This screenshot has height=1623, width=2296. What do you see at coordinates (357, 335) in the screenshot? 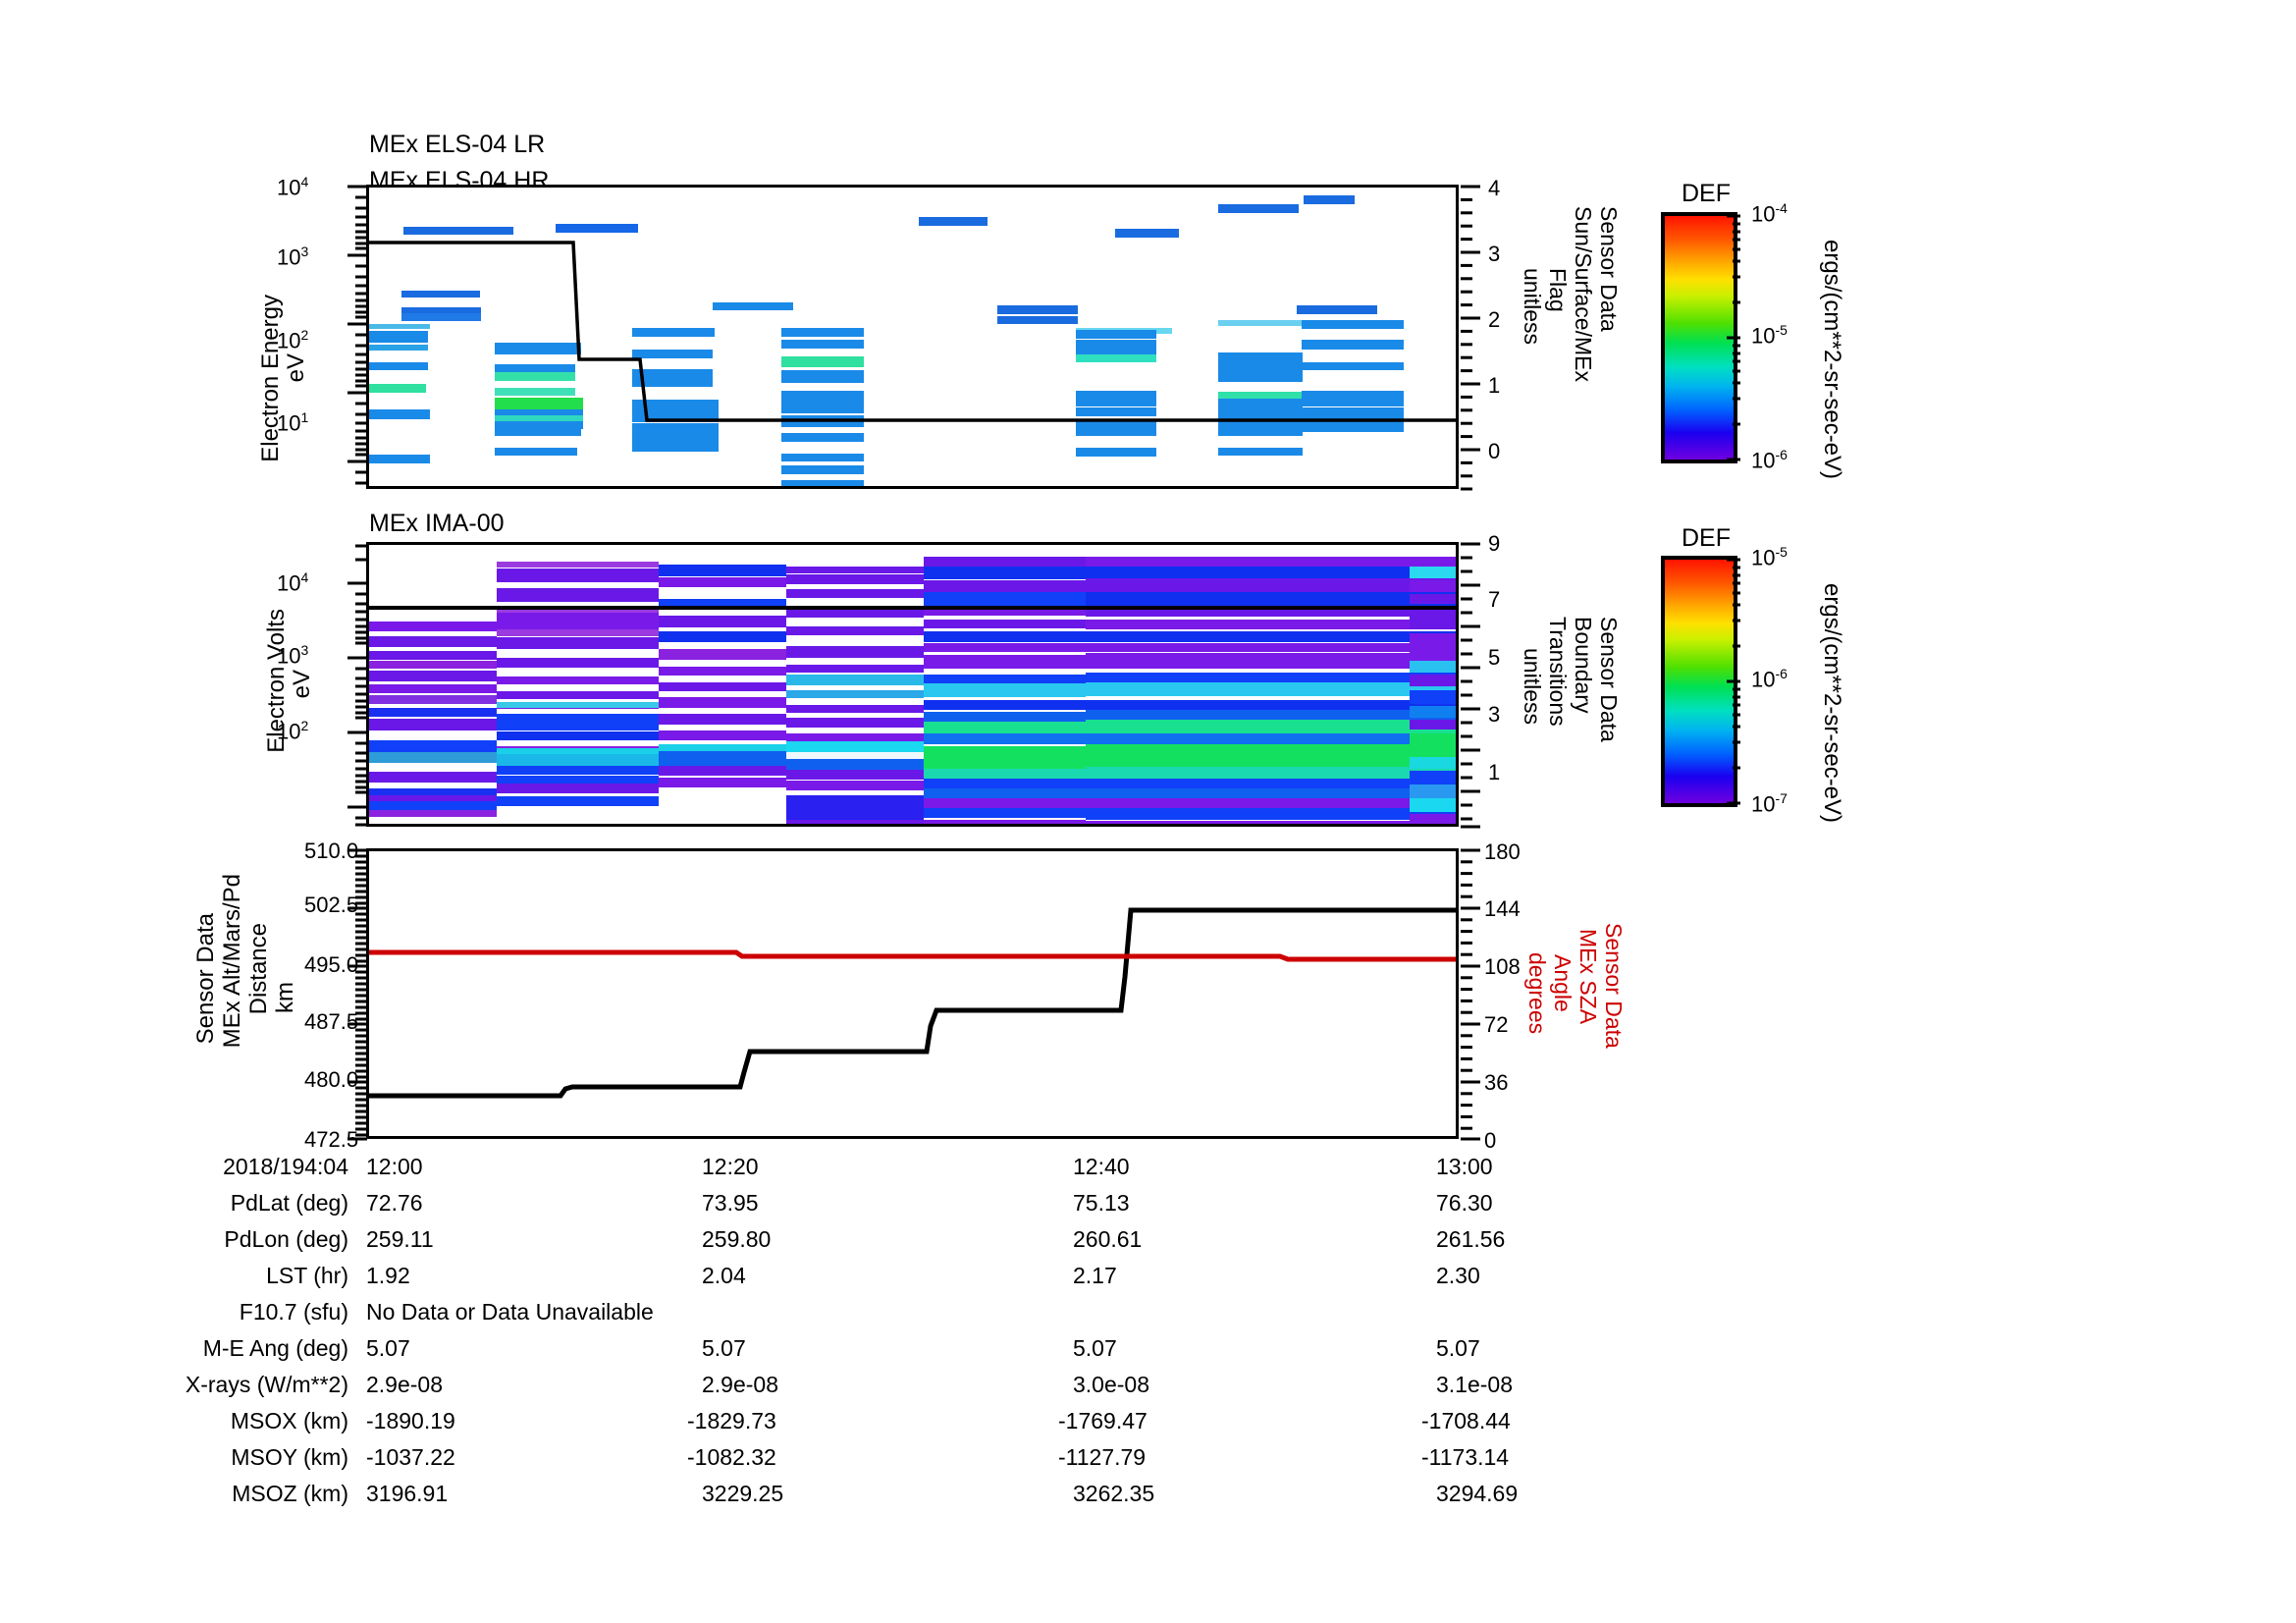
I see `els-left-ticks` at bounding box center [357, 335].